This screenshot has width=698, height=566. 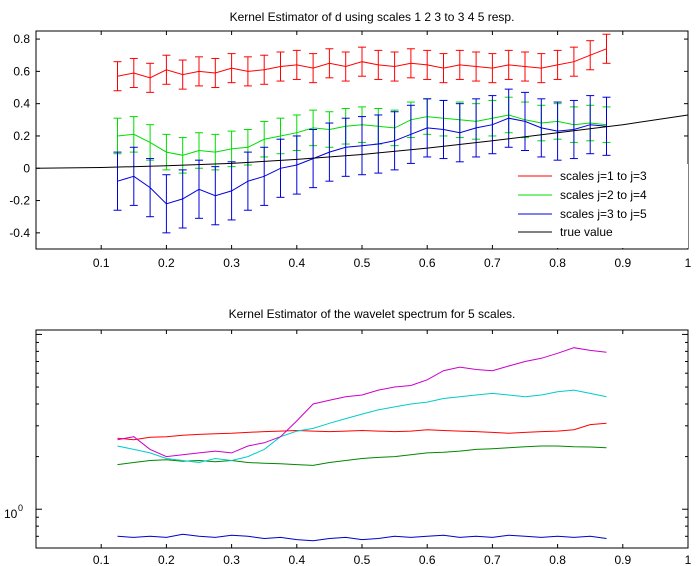 I want to click on legend-label-scales-3-5: scales j=3 to j=5, so click(x=603, y=214).